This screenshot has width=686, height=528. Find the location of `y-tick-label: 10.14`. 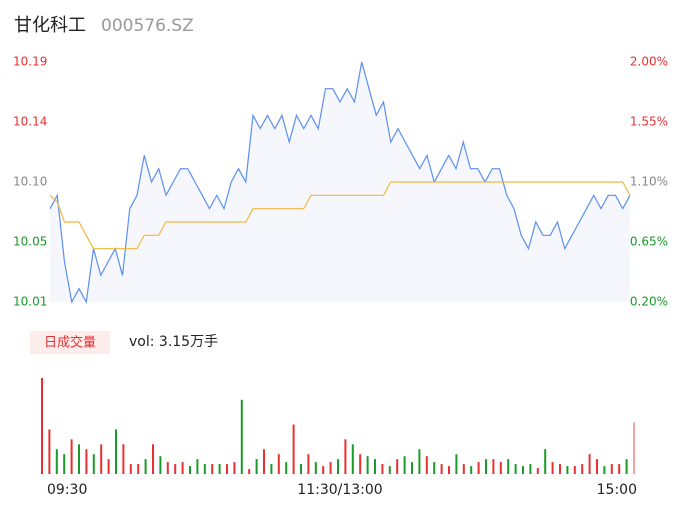

y-tick-label: 10.14 is located at coordinates (30, 122).